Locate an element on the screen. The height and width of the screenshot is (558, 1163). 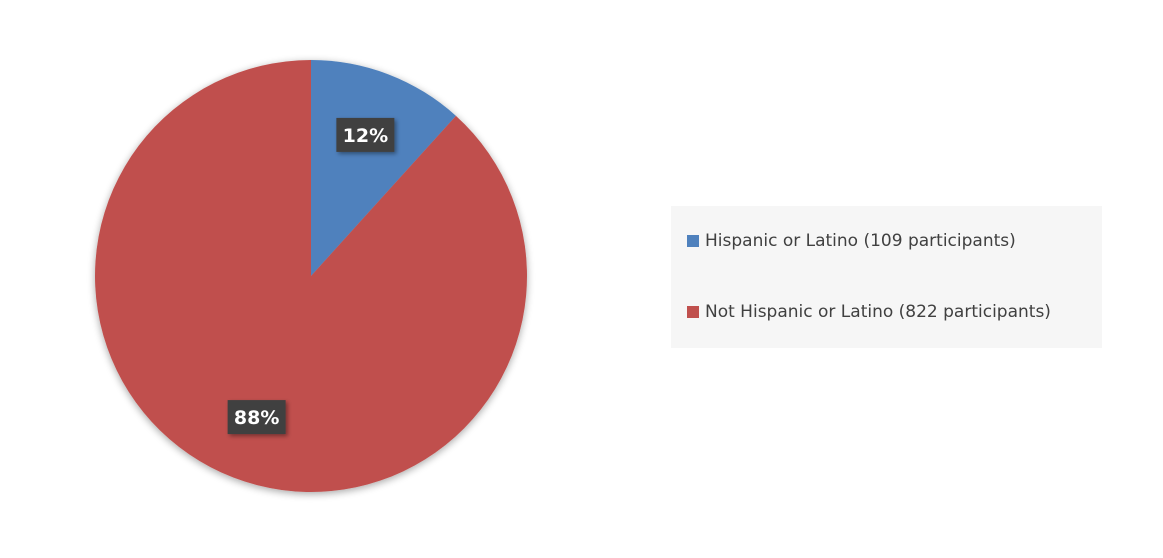
pie-slice-hispanic is located at coordinates (383, 168).